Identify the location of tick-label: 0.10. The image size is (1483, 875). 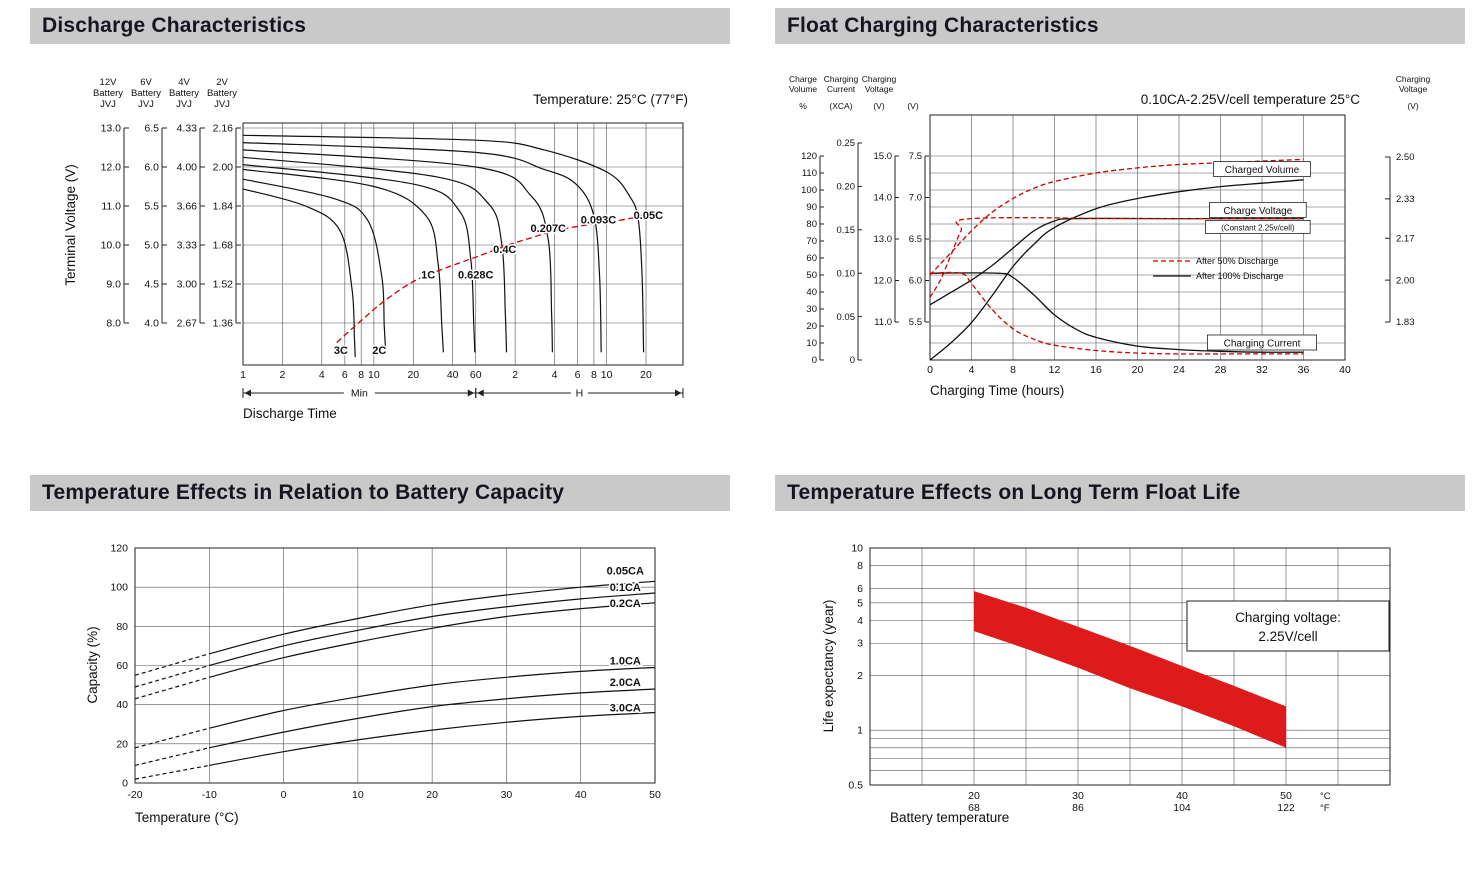
(846, 273).